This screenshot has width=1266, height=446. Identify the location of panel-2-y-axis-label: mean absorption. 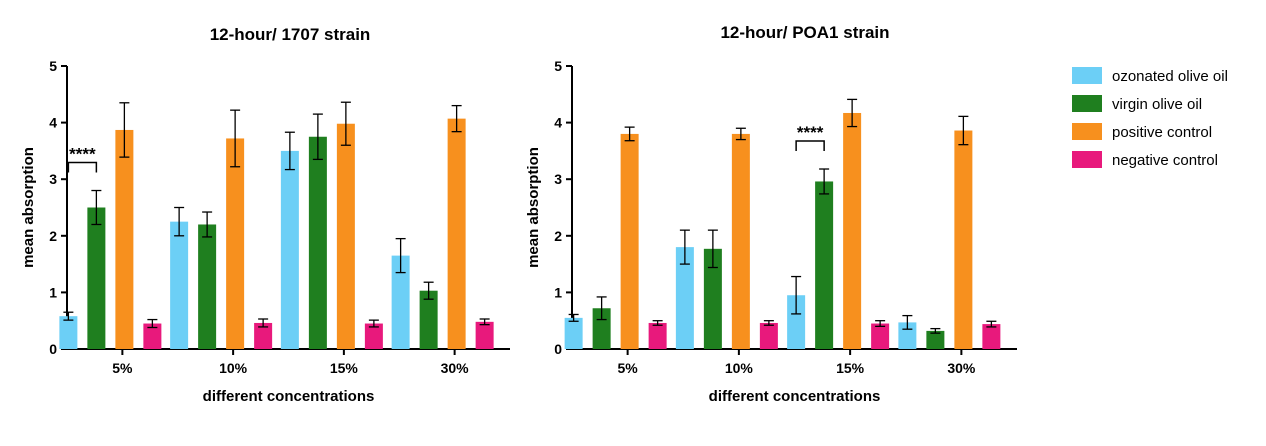
(533, 207).